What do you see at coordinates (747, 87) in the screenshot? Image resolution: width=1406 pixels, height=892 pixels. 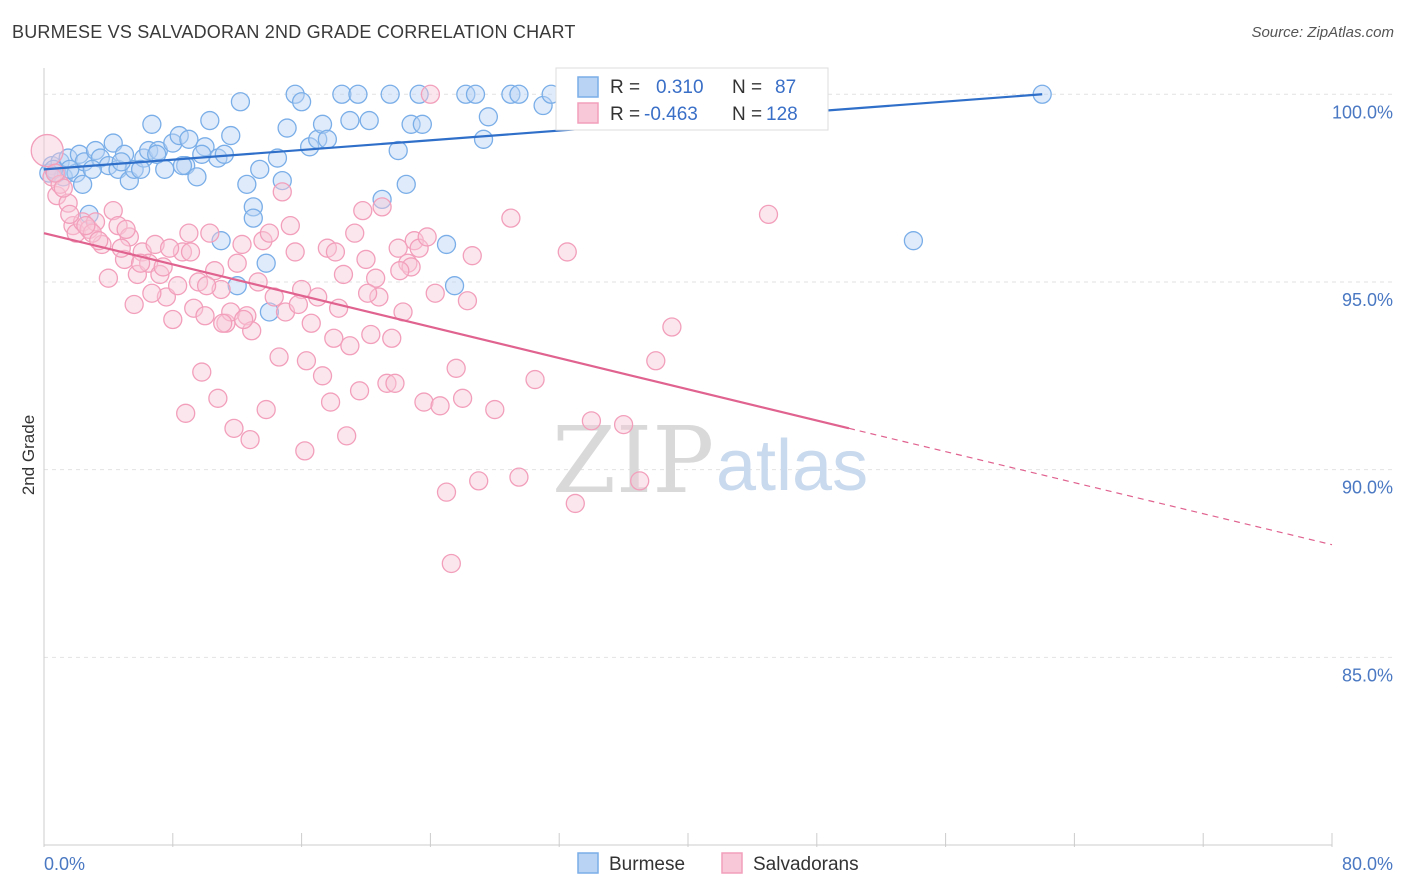 I see `legend-n-label-burmese: N =` at bounding box center [747, 87].